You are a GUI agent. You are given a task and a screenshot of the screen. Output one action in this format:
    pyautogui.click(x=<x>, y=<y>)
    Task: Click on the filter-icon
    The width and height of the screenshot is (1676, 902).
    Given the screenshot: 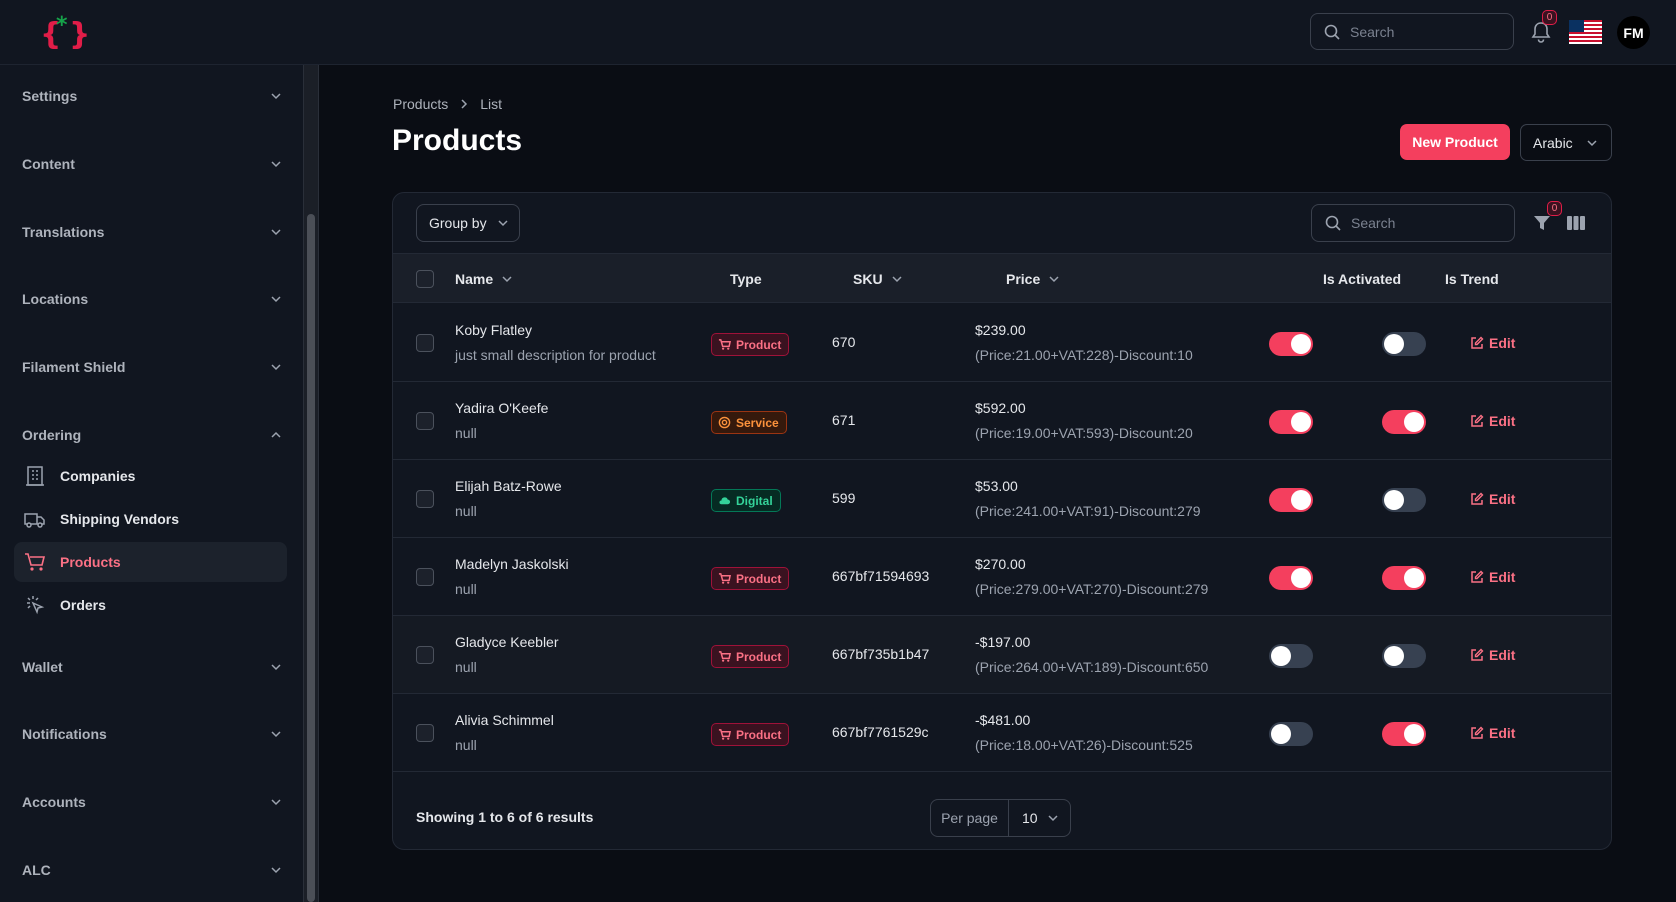 What is the action you would take?
    pyautogui.click(x=1542, y=223)
    